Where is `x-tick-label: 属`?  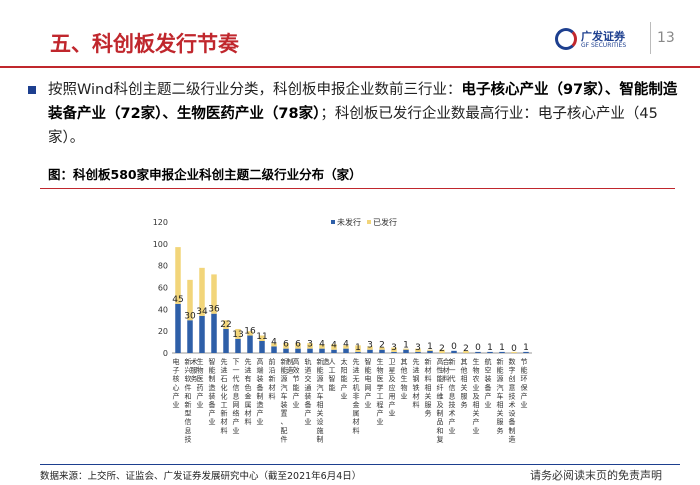 x-tick-label: 属 is located at coordinates (248, 405).